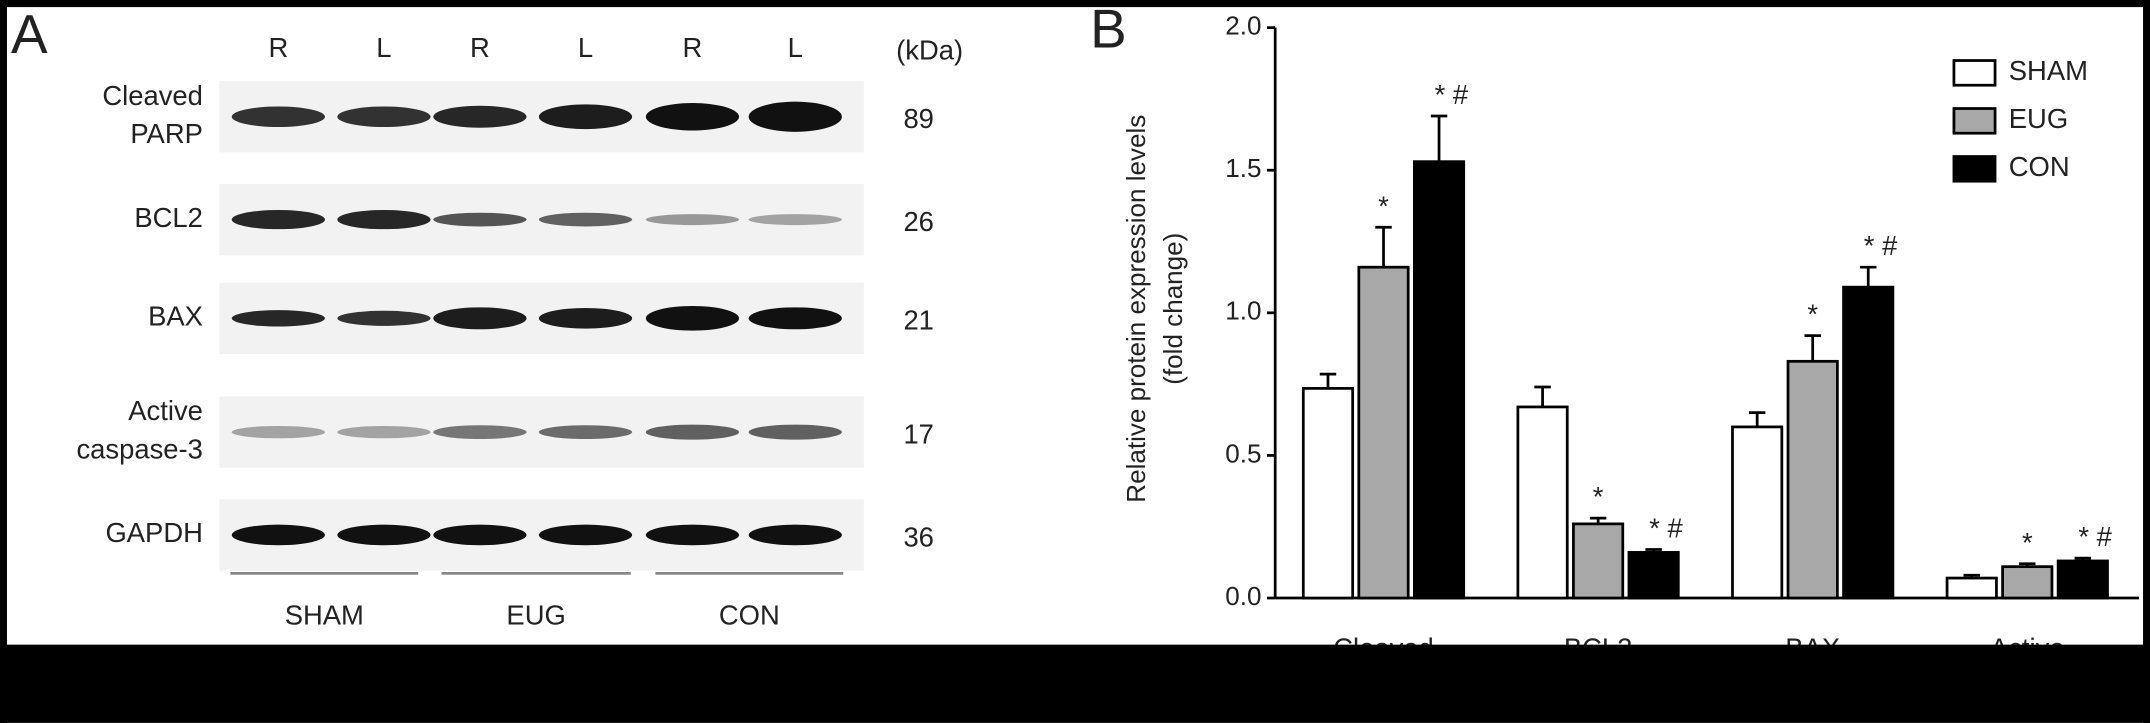  Describe the element at coordinates (1173, 309) in the screenshot. I see `y-axis-label: (fold change)` at that location.